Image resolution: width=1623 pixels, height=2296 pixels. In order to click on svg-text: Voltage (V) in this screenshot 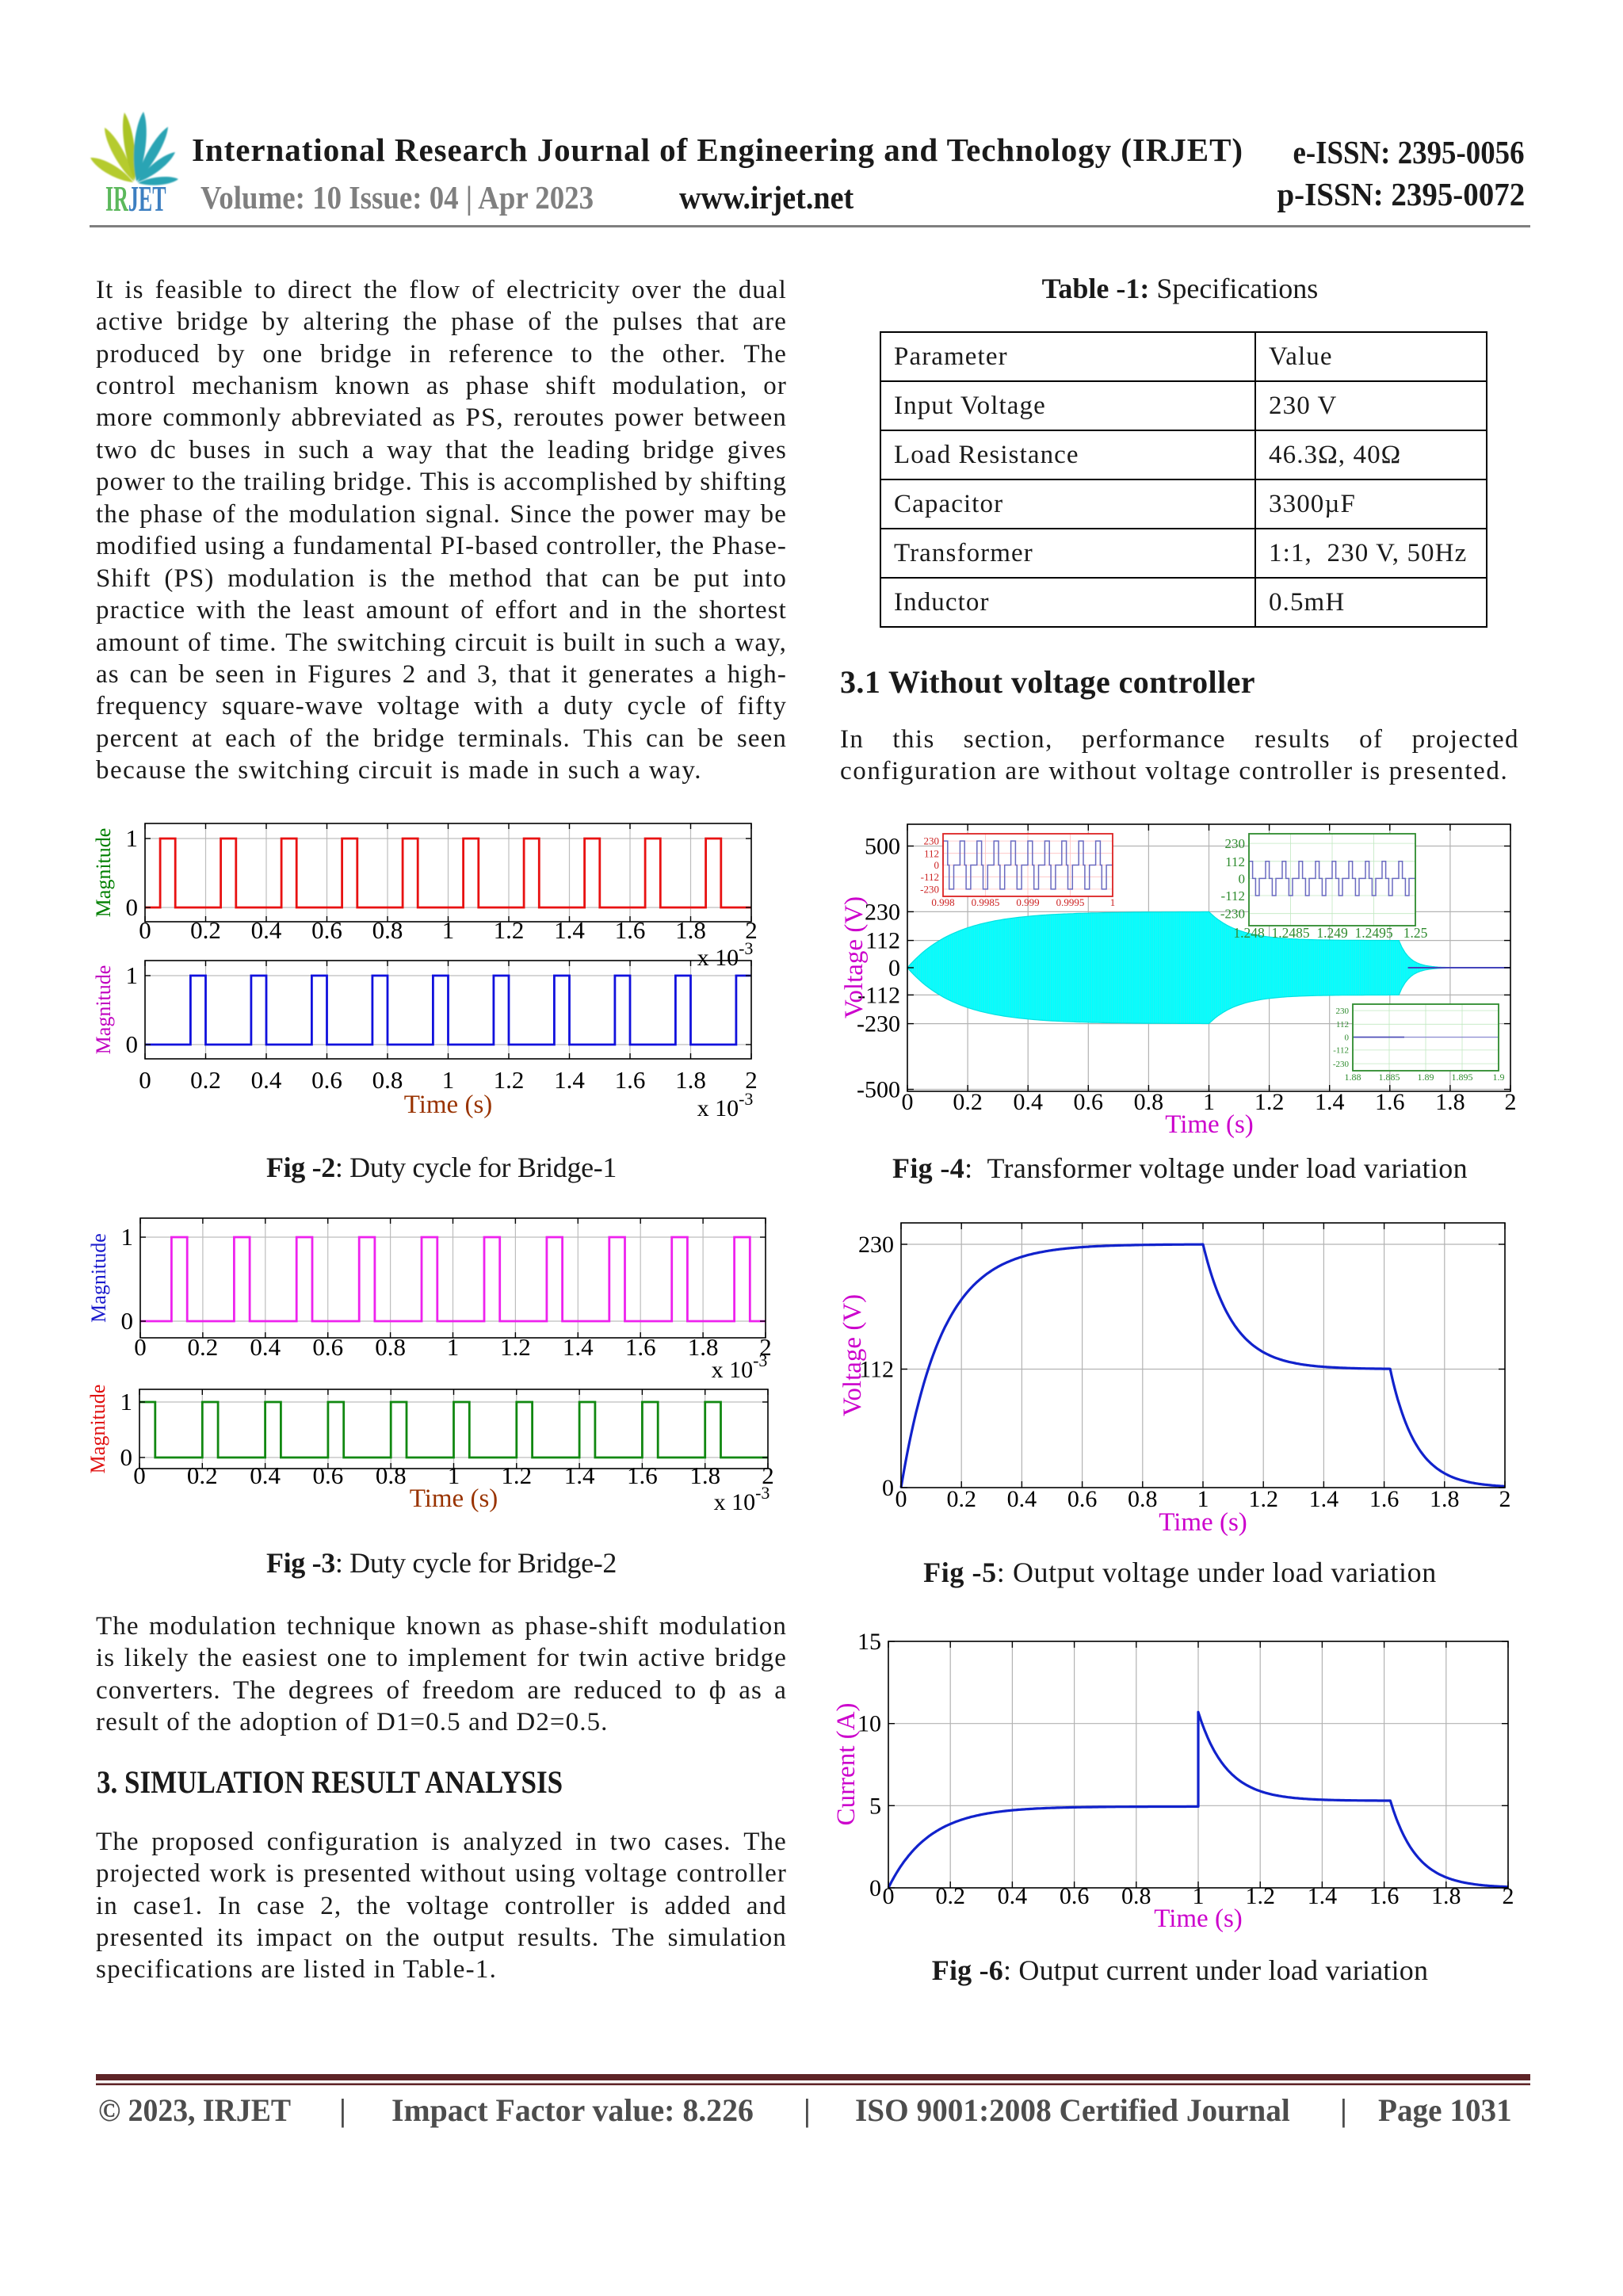, I will do `click(853, 1355)`.